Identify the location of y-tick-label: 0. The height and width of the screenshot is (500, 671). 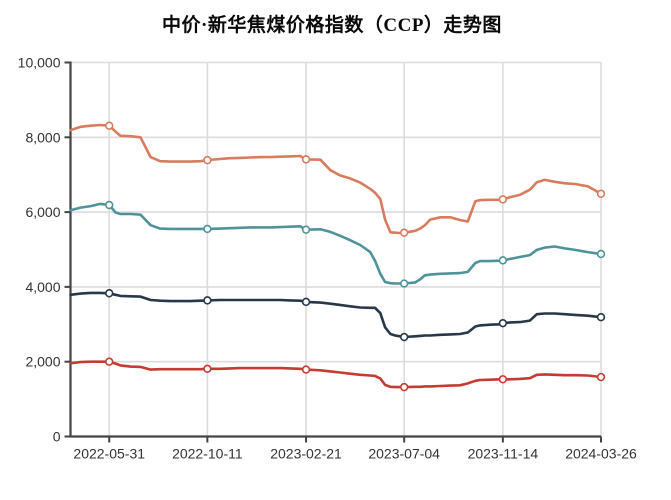
(57, 437).